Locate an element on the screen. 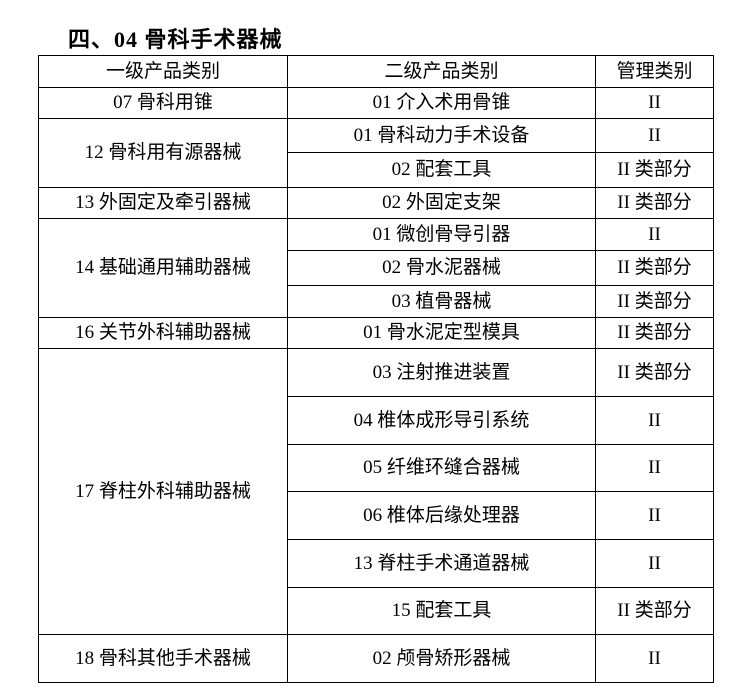 Image resolution: width=745 pixels, height=699 pixels. table-row: 02 骨水泥器械 II 类部分 is located at coordinates (376, 268).